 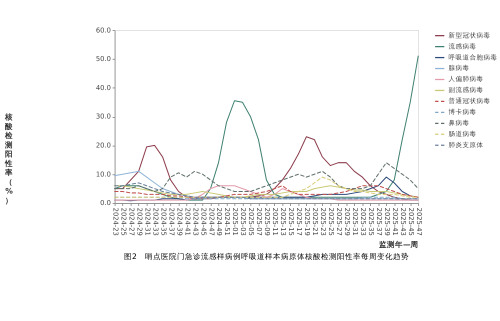 What do you see at coordinates (9, 159) in the screenshot?
I see `text: 核酸检测阳性率（%）` at bounding box center [9, 159].